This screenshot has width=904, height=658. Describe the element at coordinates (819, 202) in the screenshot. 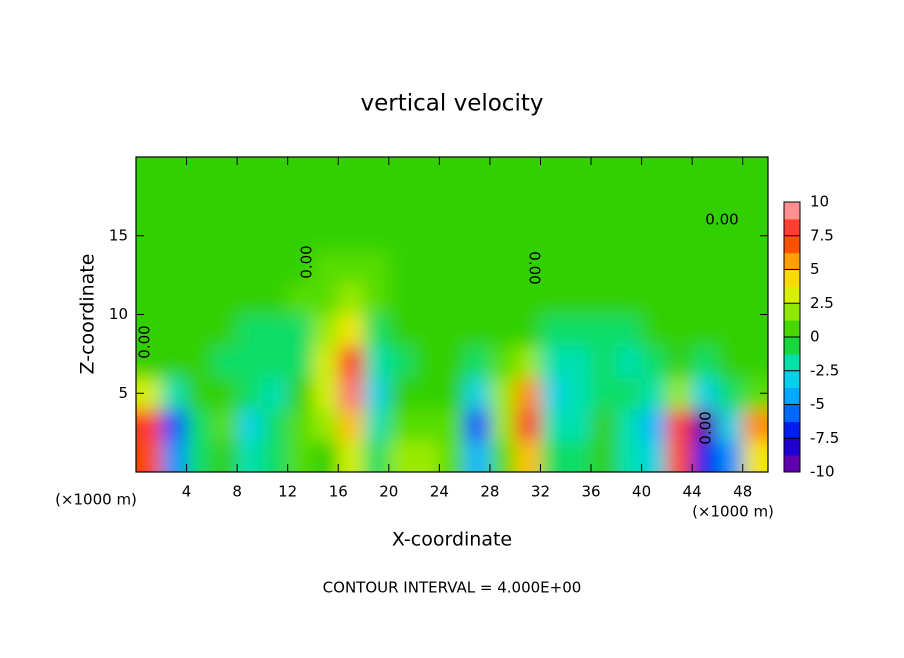

I see `colorbar-tick-label: 10` at that location.